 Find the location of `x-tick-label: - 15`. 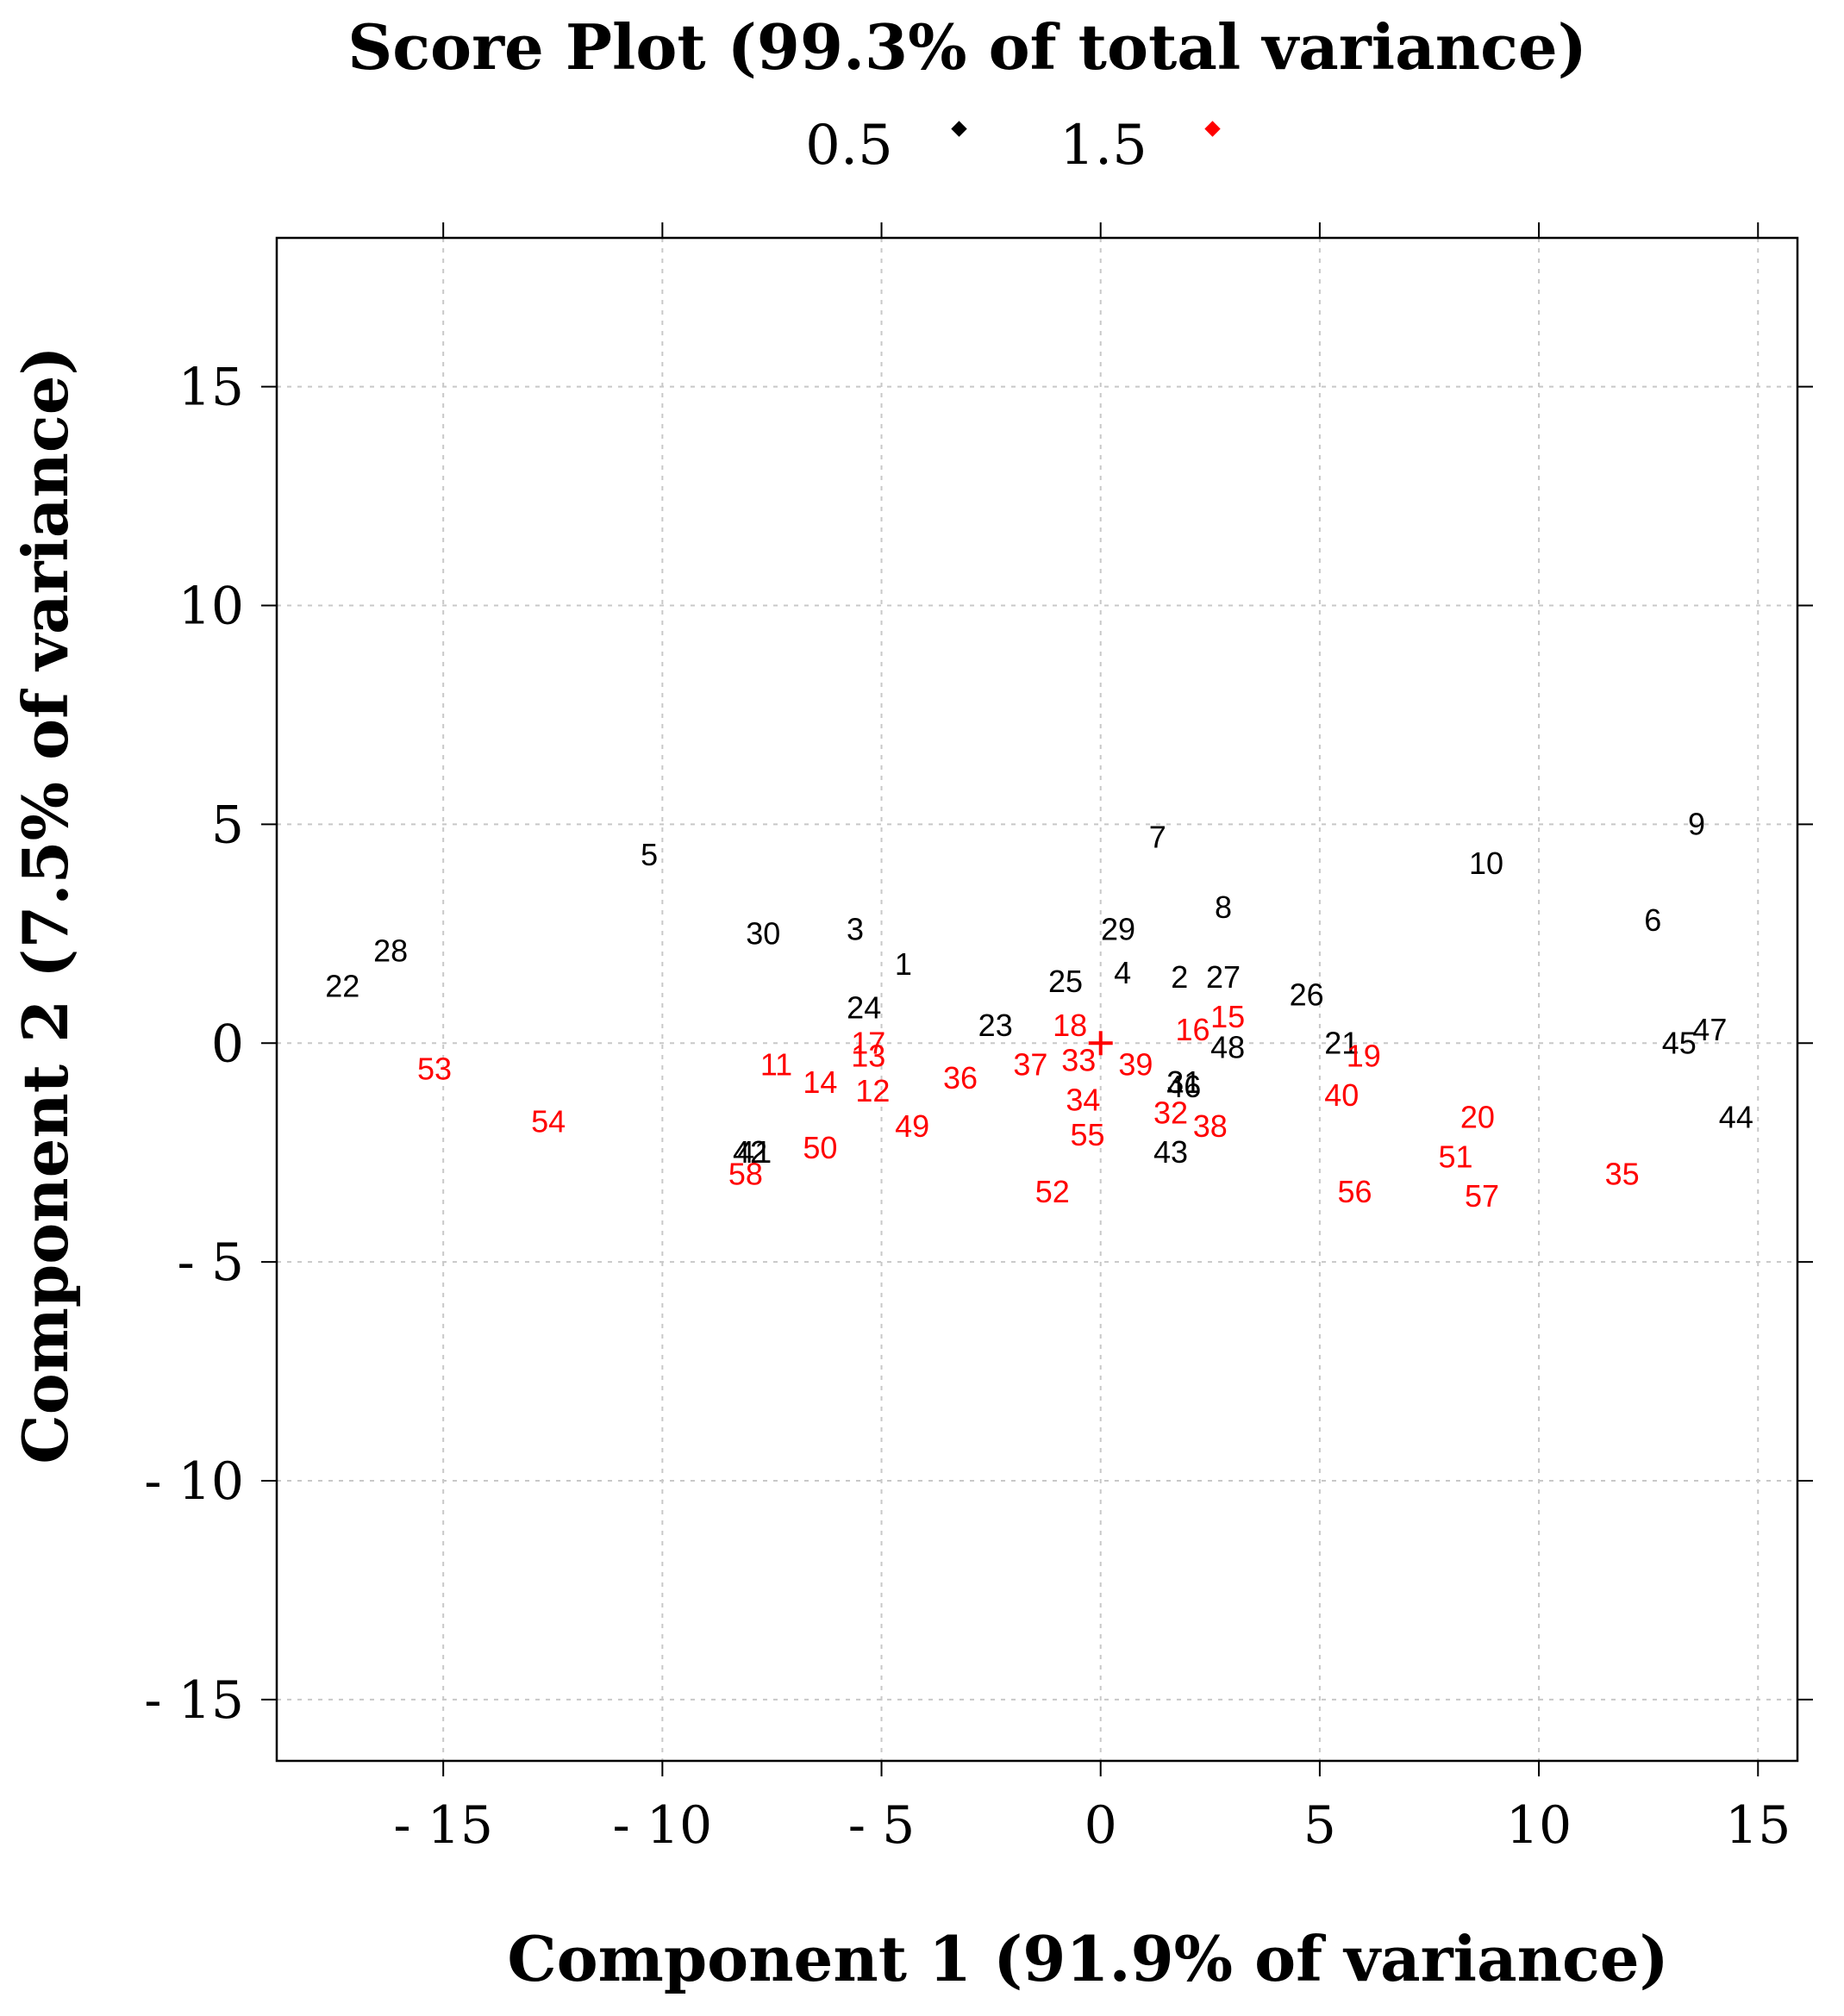

x-tick-label: - 15 is located at coordinates (443, 1825).